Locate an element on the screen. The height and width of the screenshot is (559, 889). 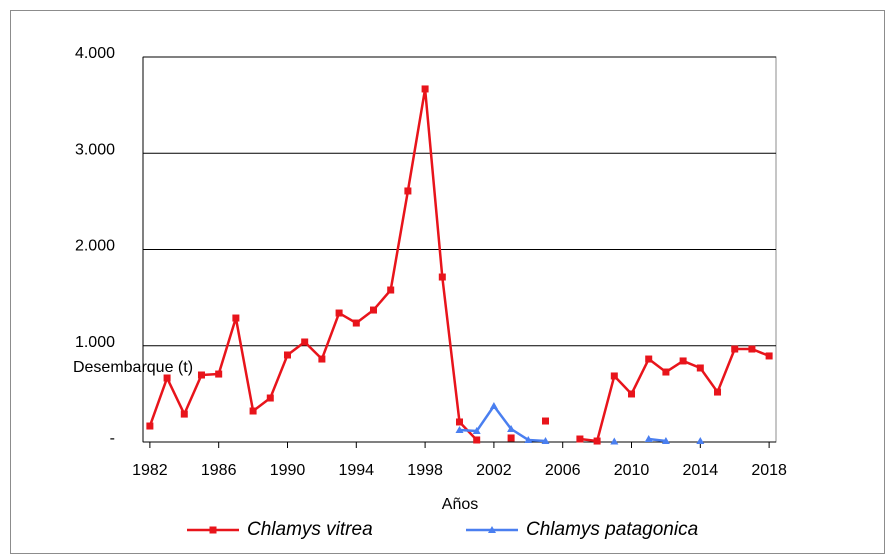
x-tick-label: 1998 is located at coordinates (425, 470).